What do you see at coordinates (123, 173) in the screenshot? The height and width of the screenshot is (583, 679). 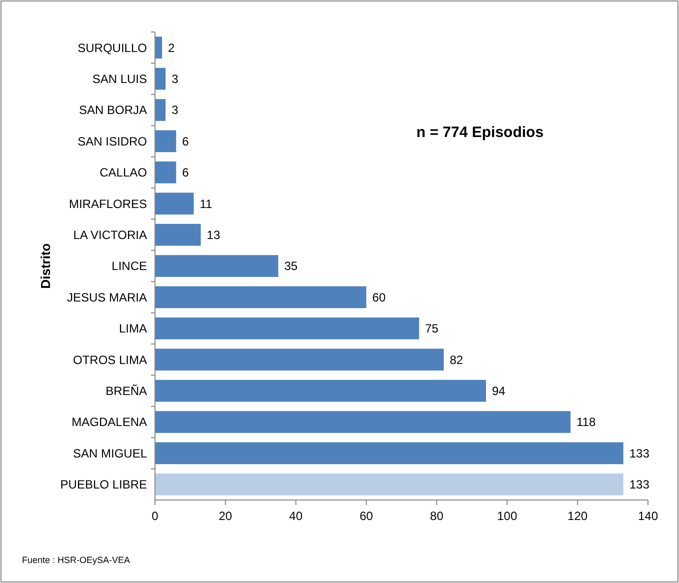 I see `y-tick-label: CALLAO` at bounding box center [123, 173].